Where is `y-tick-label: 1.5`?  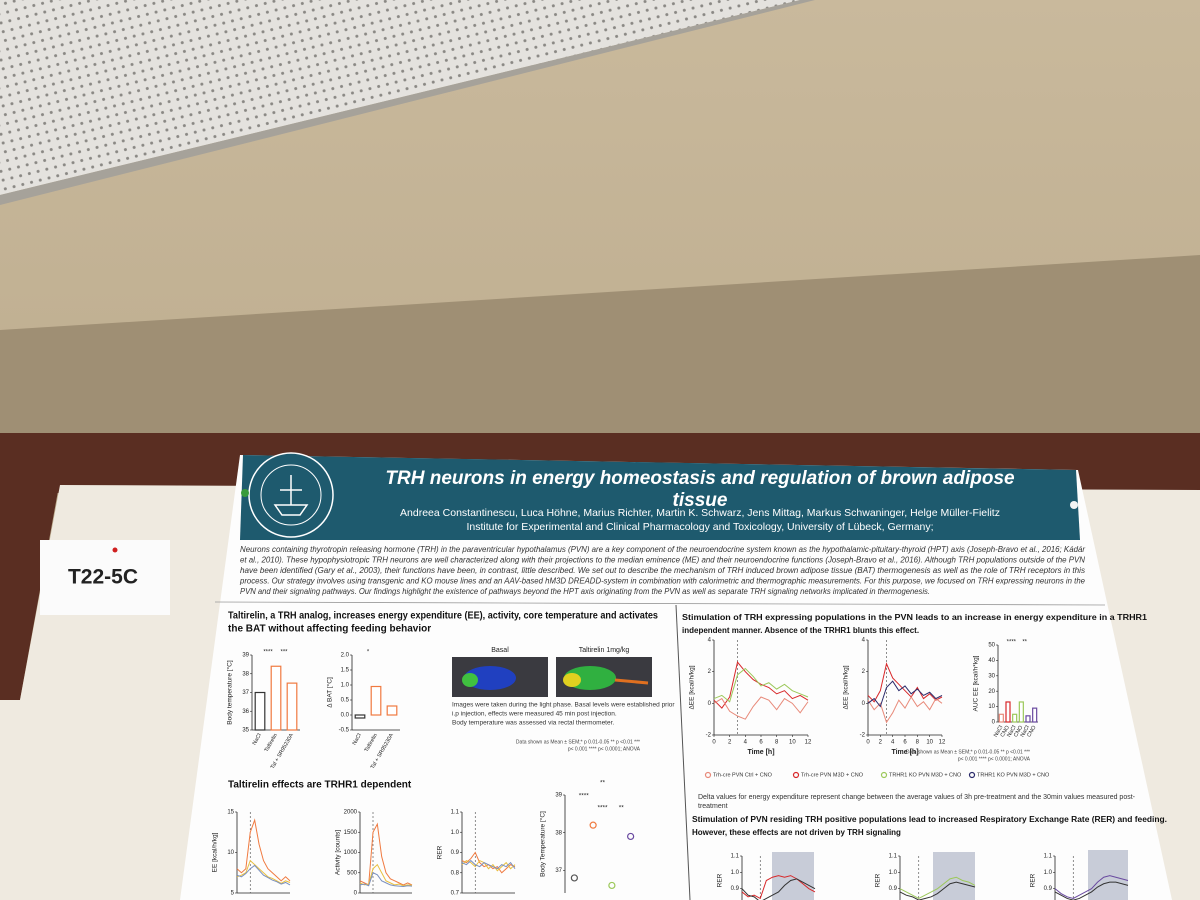 y-tick-label: 1.5 is located at coordinates (345, 671).